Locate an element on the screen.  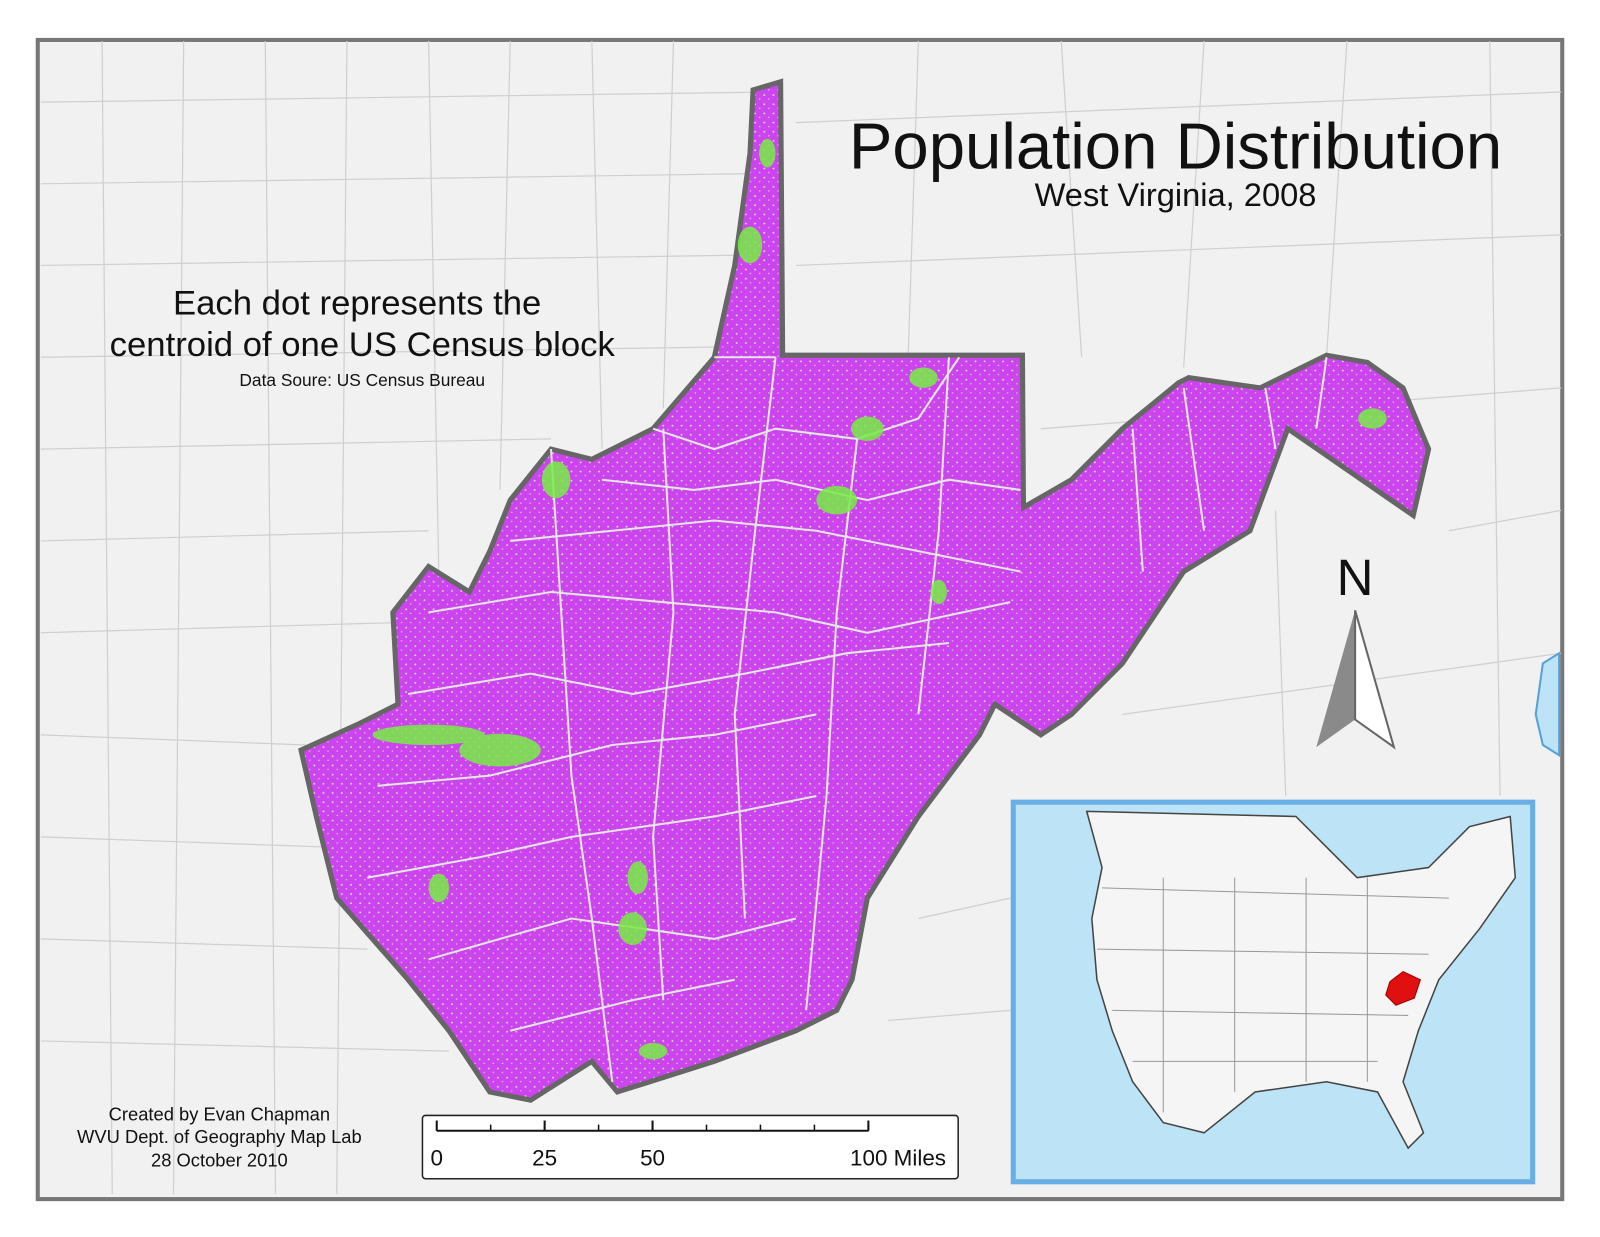
north-label: N is located at coordinates (1355, 577).